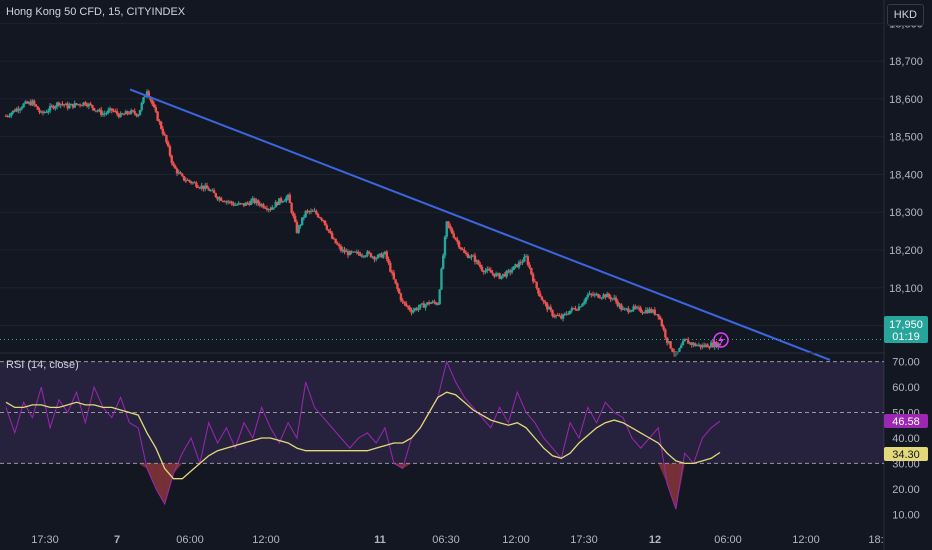  What do you see at coordinates (584, 540) in the screenshot?
I see `time-tick-label: 17:30` at bounding box center [584, 540].